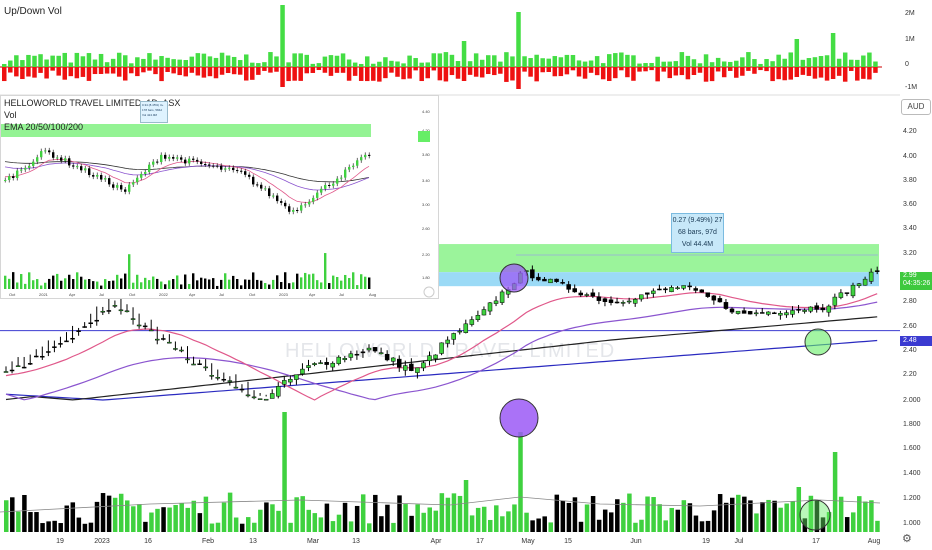  What do you see at coordinates (372, 294) in the screenshot?
I see `inset-time-label: Aug` at bounding box center [372, 294].